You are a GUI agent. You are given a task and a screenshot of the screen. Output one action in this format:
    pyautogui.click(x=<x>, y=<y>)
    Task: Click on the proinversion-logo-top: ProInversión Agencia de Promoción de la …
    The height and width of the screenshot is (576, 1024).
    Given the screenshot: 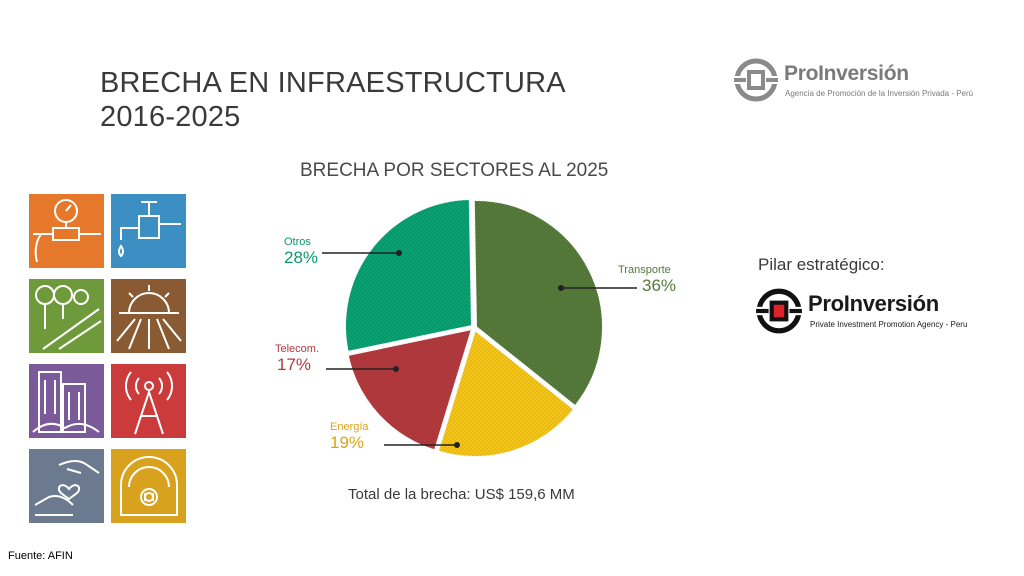 What is the action you would take?
    pyautogui.click(x=852, y=81)
    